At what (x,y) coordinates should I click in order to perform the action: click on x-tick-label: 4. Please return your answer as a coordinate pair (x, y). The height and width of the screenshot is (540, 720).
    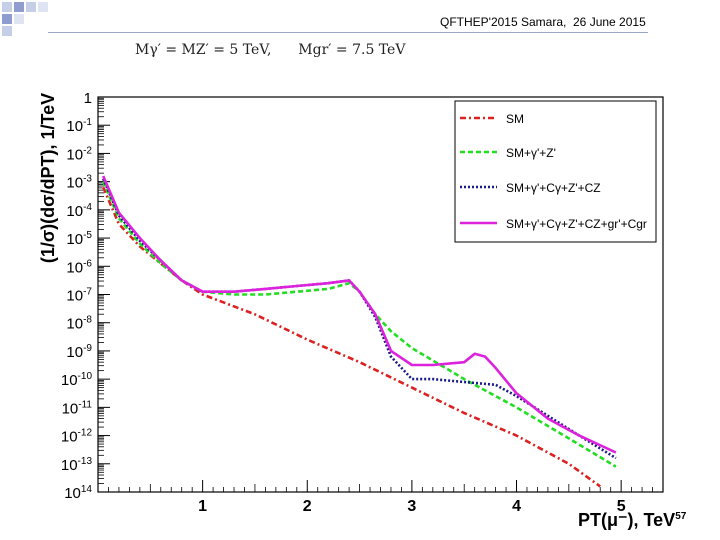
    Looking at the image, I should click on (516, 506).